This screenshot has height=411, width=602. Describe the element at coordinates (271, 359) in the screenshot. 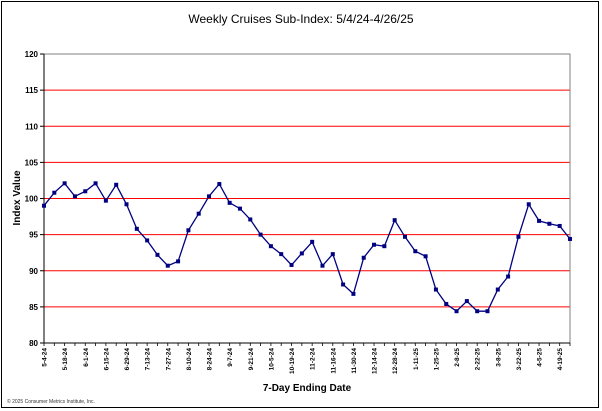

I see `x-tick-label: 10-5-24` at that location.